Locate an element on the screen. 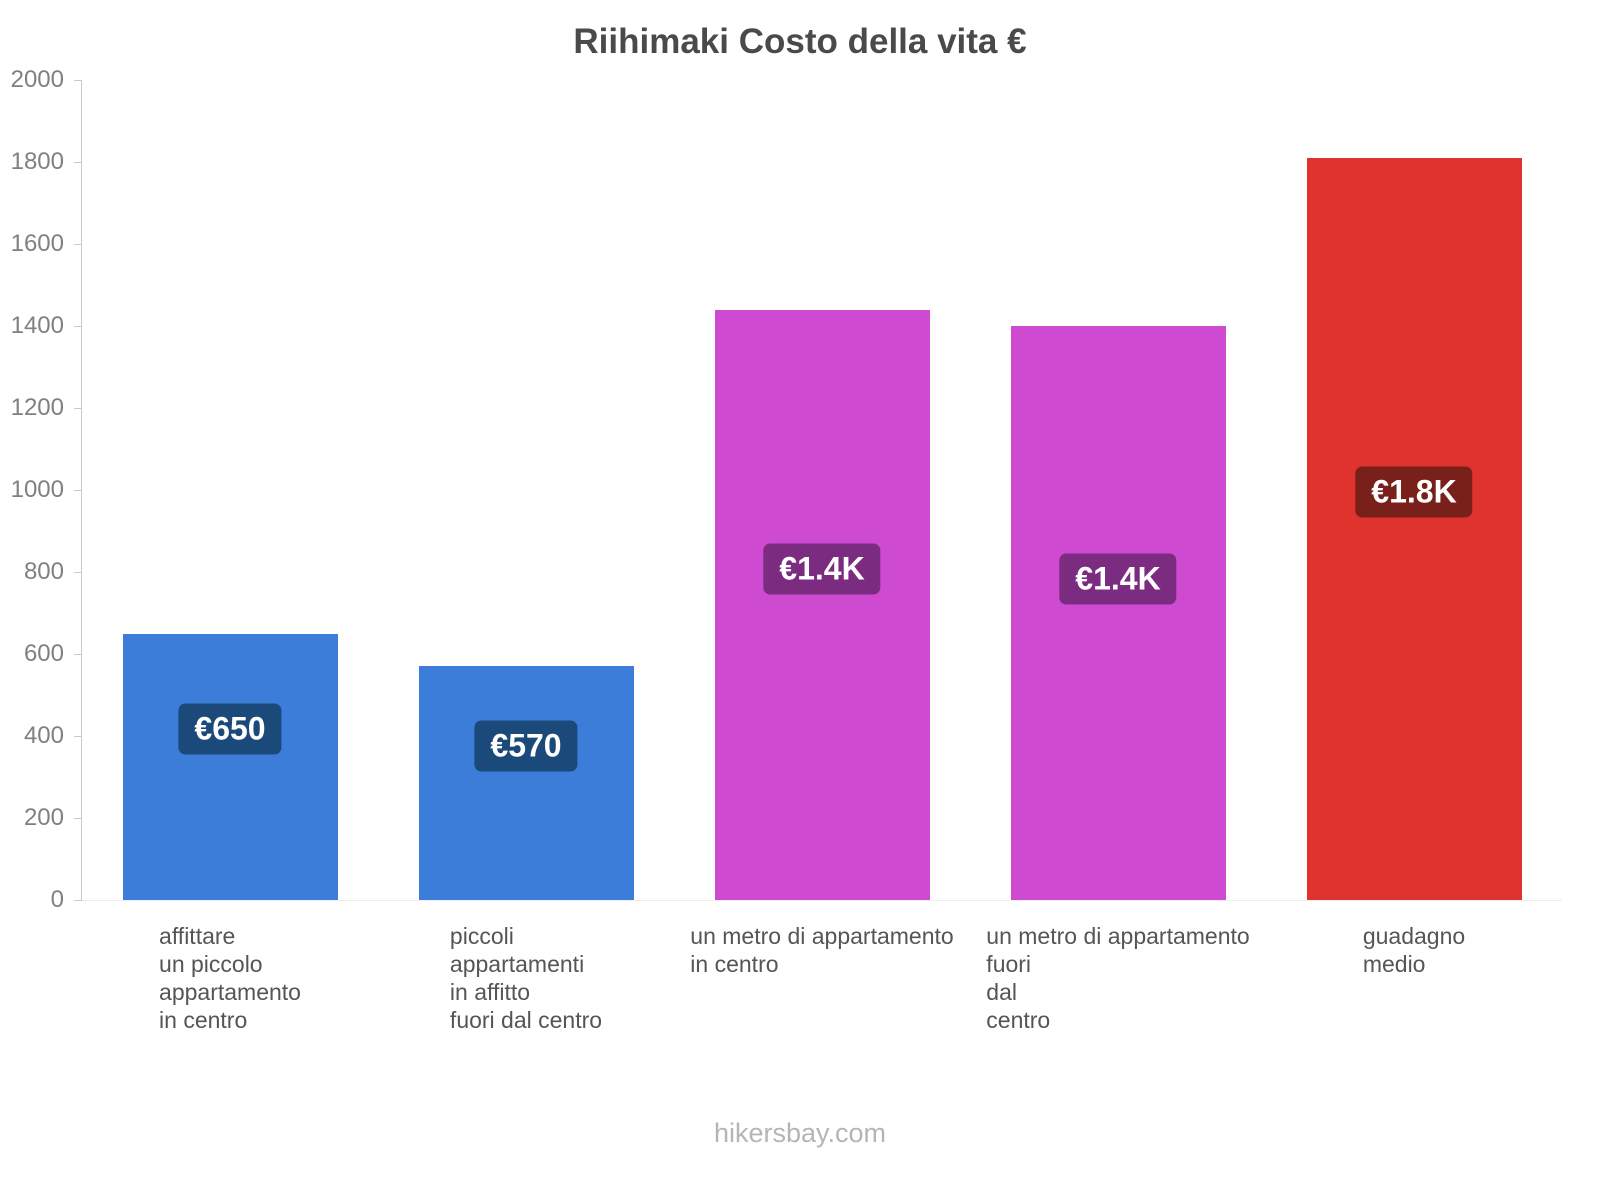 The image size is (1600, 1200). y-tick-label: 1800 is located at coordinates (37, 161).